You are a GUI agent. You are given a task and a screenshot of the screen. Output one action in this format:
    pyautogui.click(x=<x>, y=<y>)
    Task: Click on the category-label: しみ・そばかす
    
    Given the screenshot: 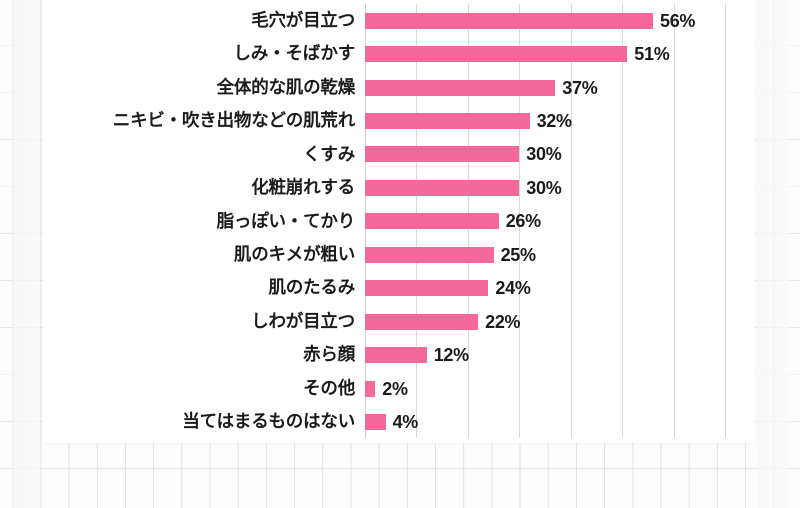 What is the action you would take?
    pyautogui.click(x=294, y=53)
    